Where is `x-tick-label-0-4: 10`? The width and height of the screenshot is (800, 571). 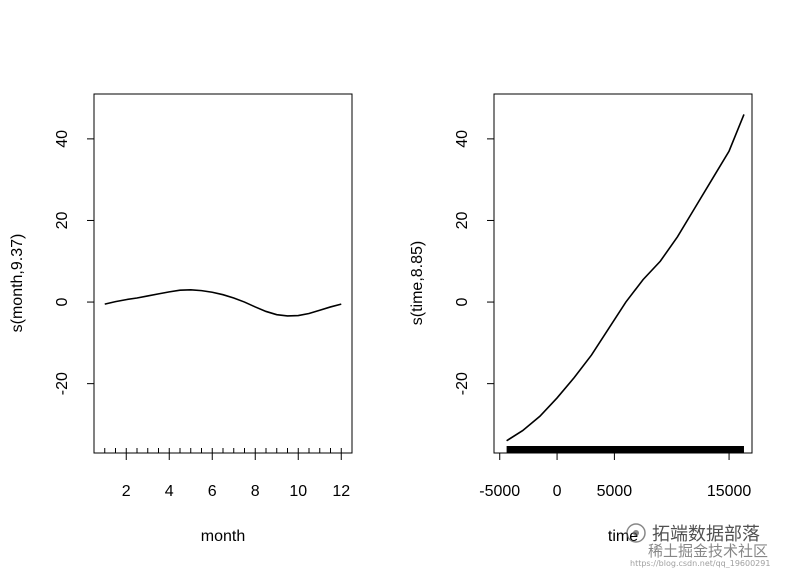 x-tick-label-0-4: 10 is located at coordinates (298, 491).